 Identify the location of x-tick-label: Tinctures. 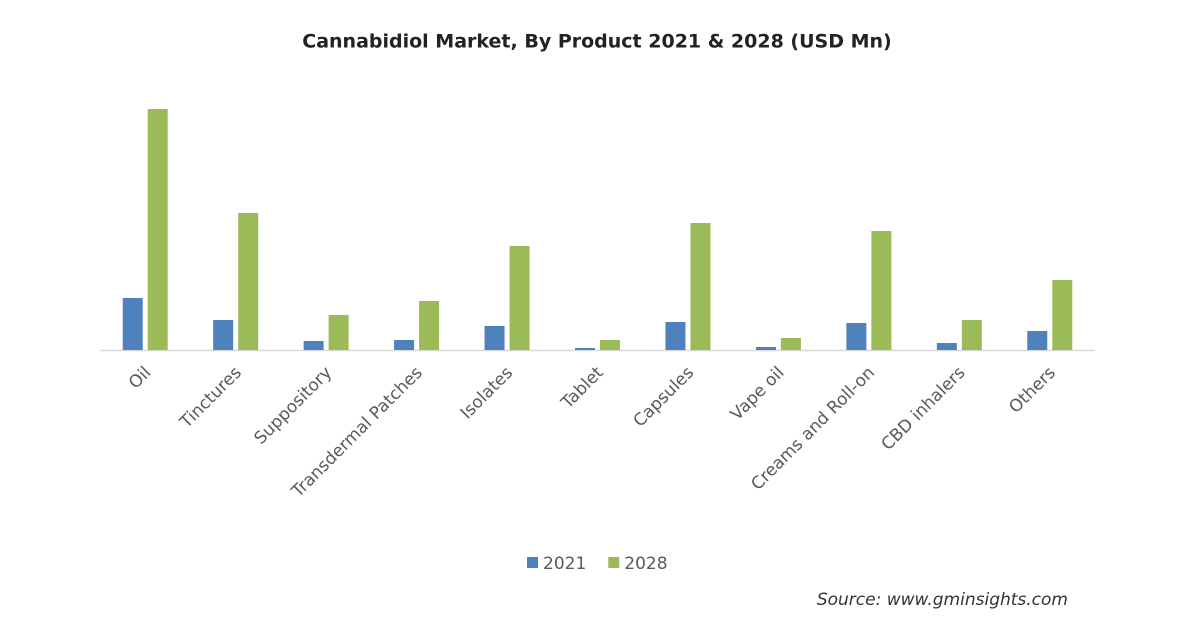
(211, 398).